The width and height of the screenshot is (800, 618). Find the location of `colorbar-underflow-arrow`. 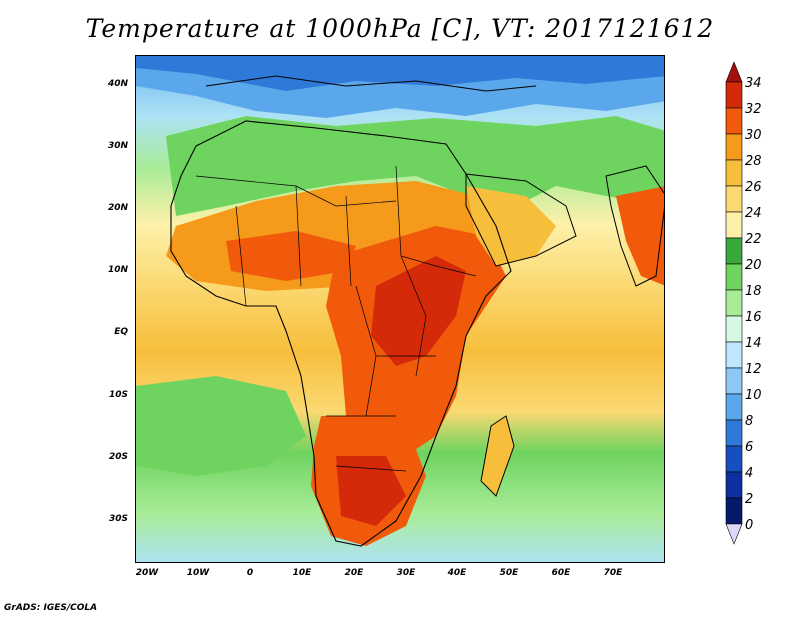

colorbar-underflow-arrow is located at coordinates (734, 534).